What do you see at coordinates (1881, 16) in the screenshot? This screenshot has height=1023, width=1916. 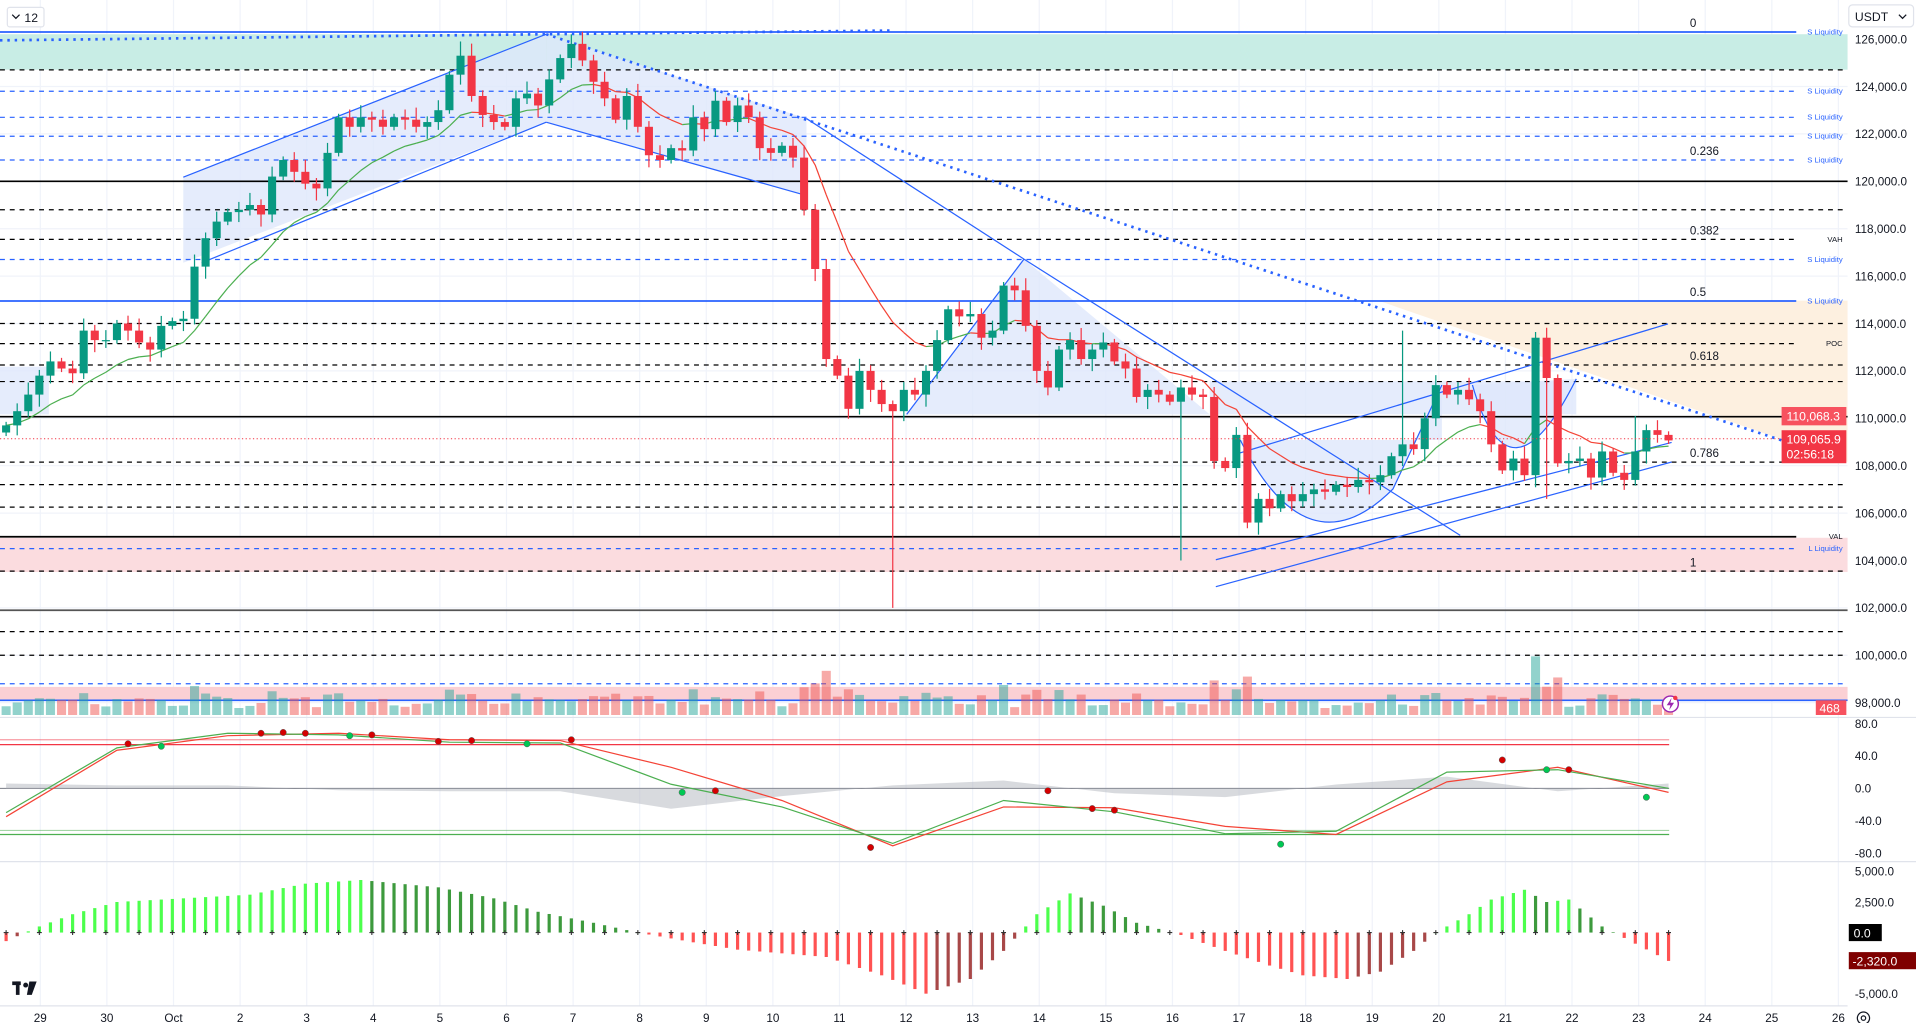 I see `currency-selector: USDT` at bounding box center [1881, 16].